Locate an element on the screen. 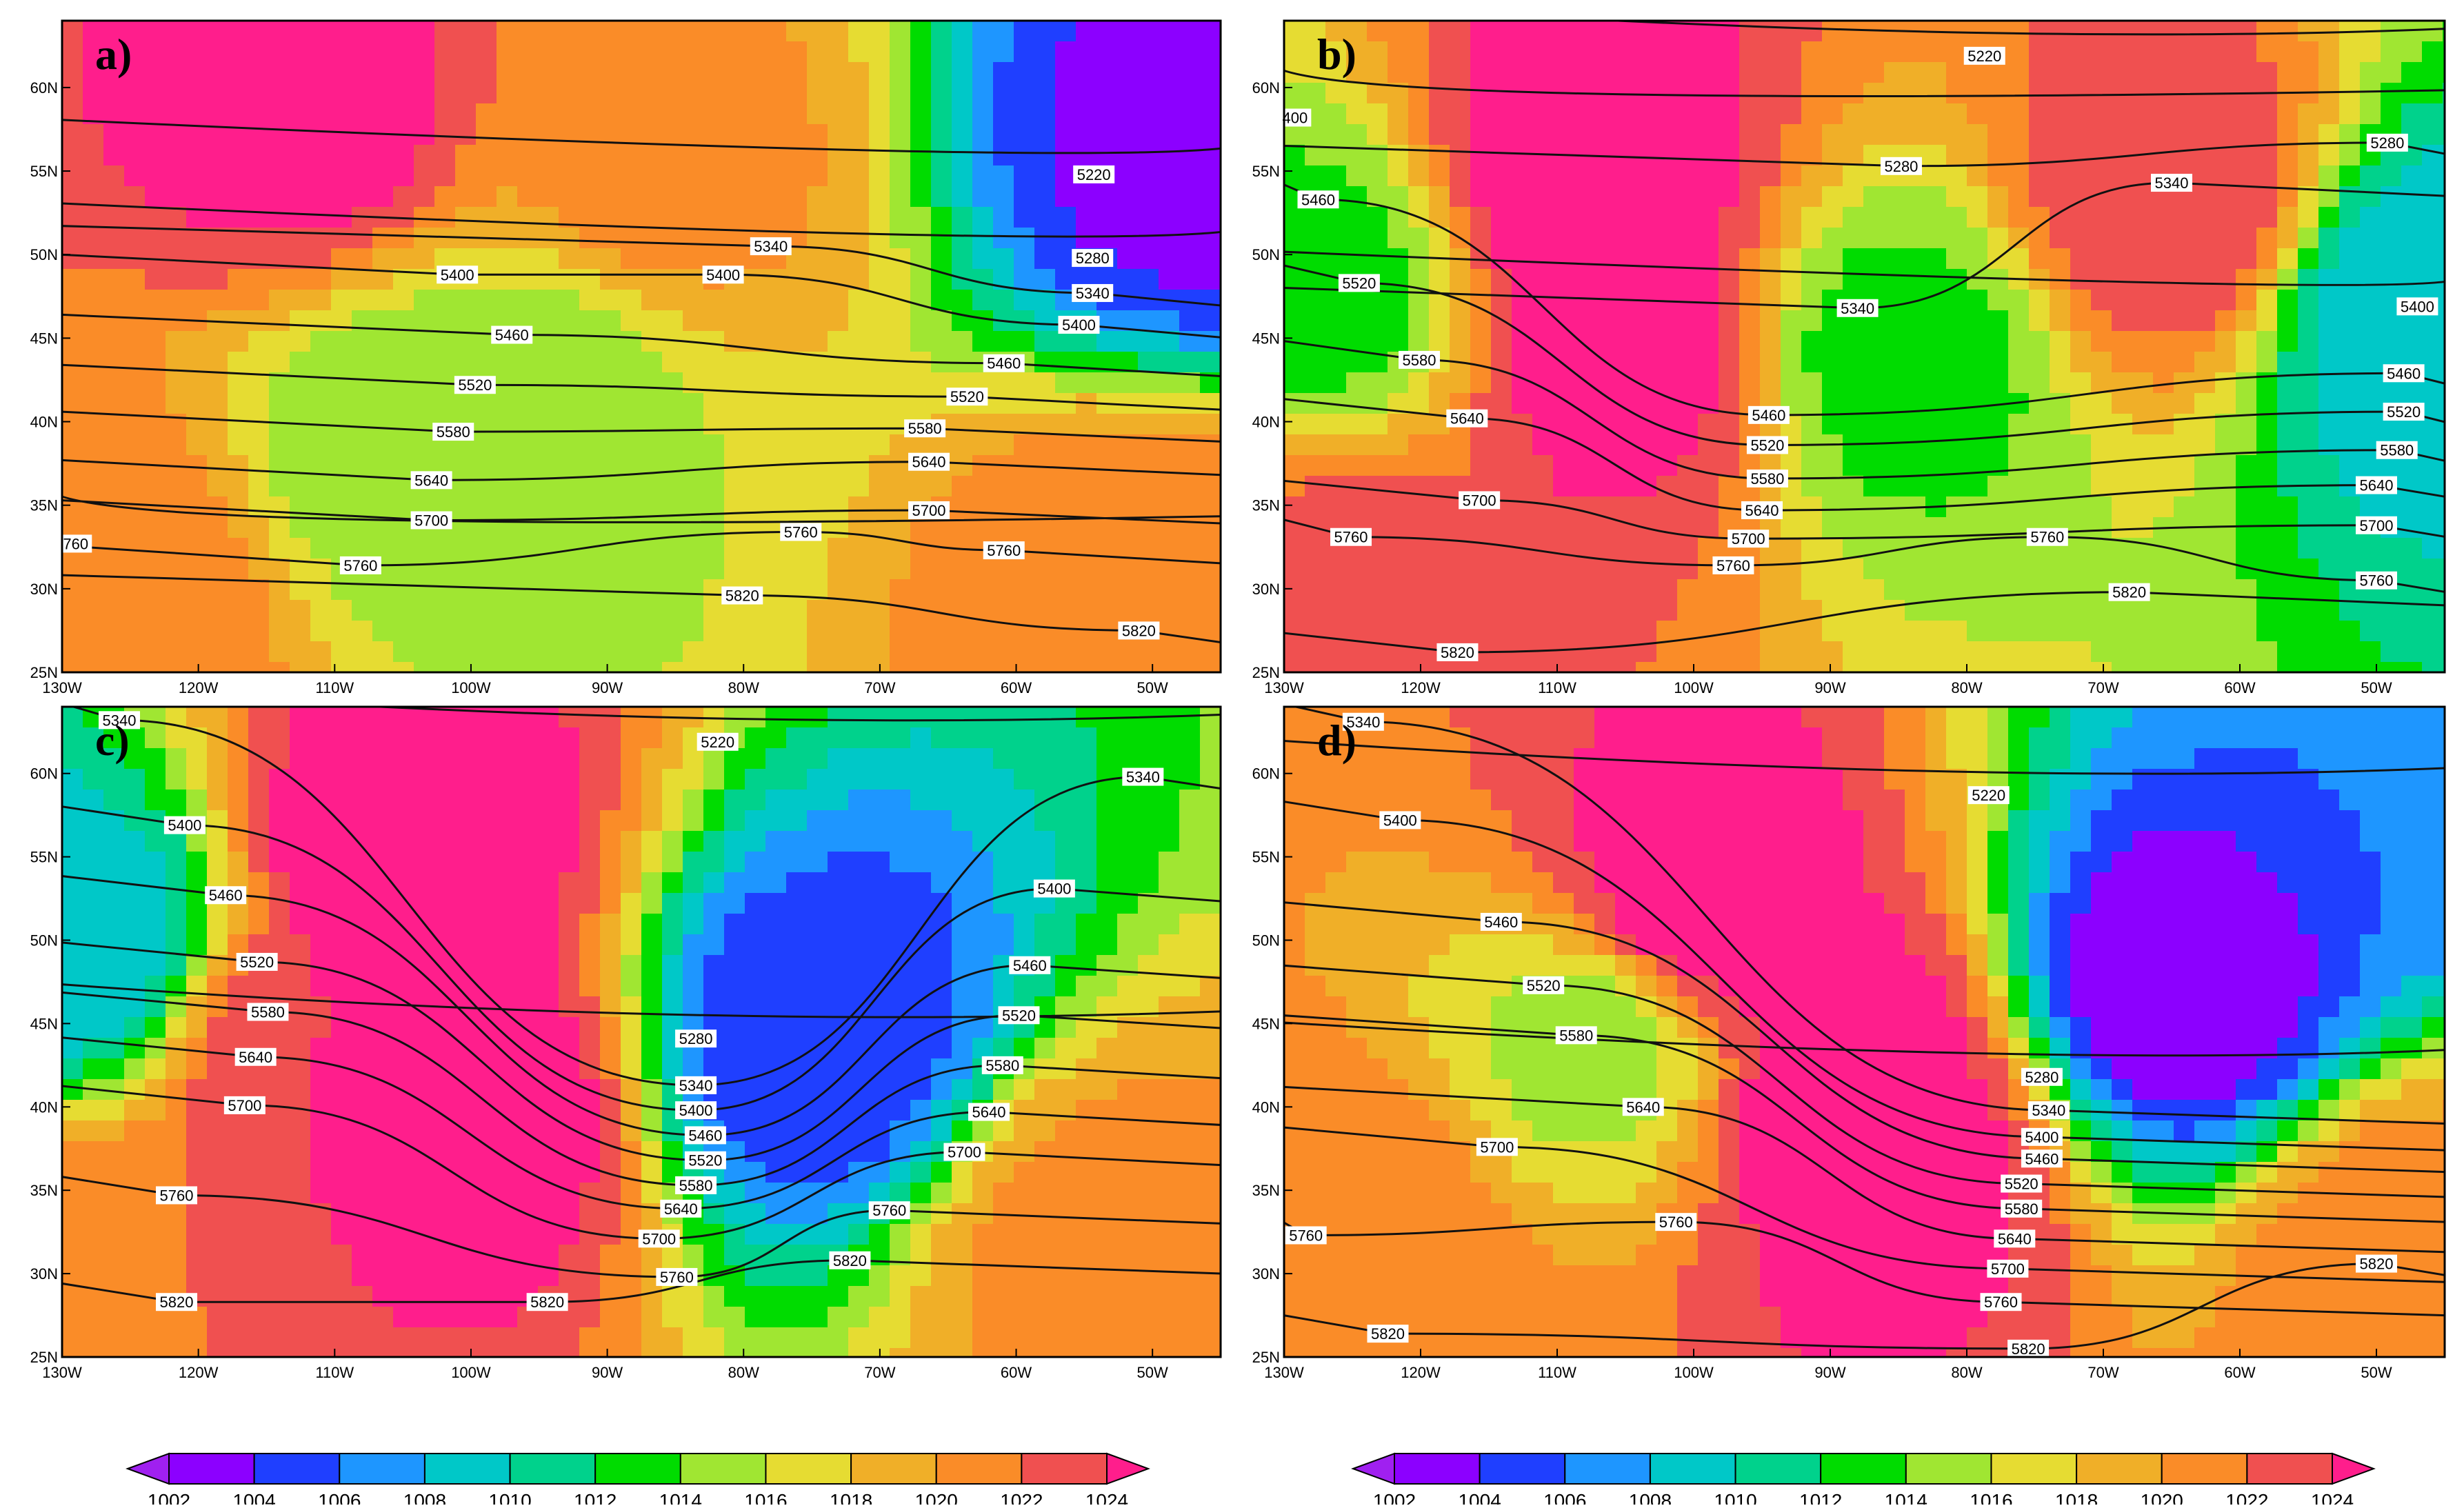 The height and width of the screenshot is (1508, 2464). colorbar-label: 1006 is located at coordinates (1564, 1497).